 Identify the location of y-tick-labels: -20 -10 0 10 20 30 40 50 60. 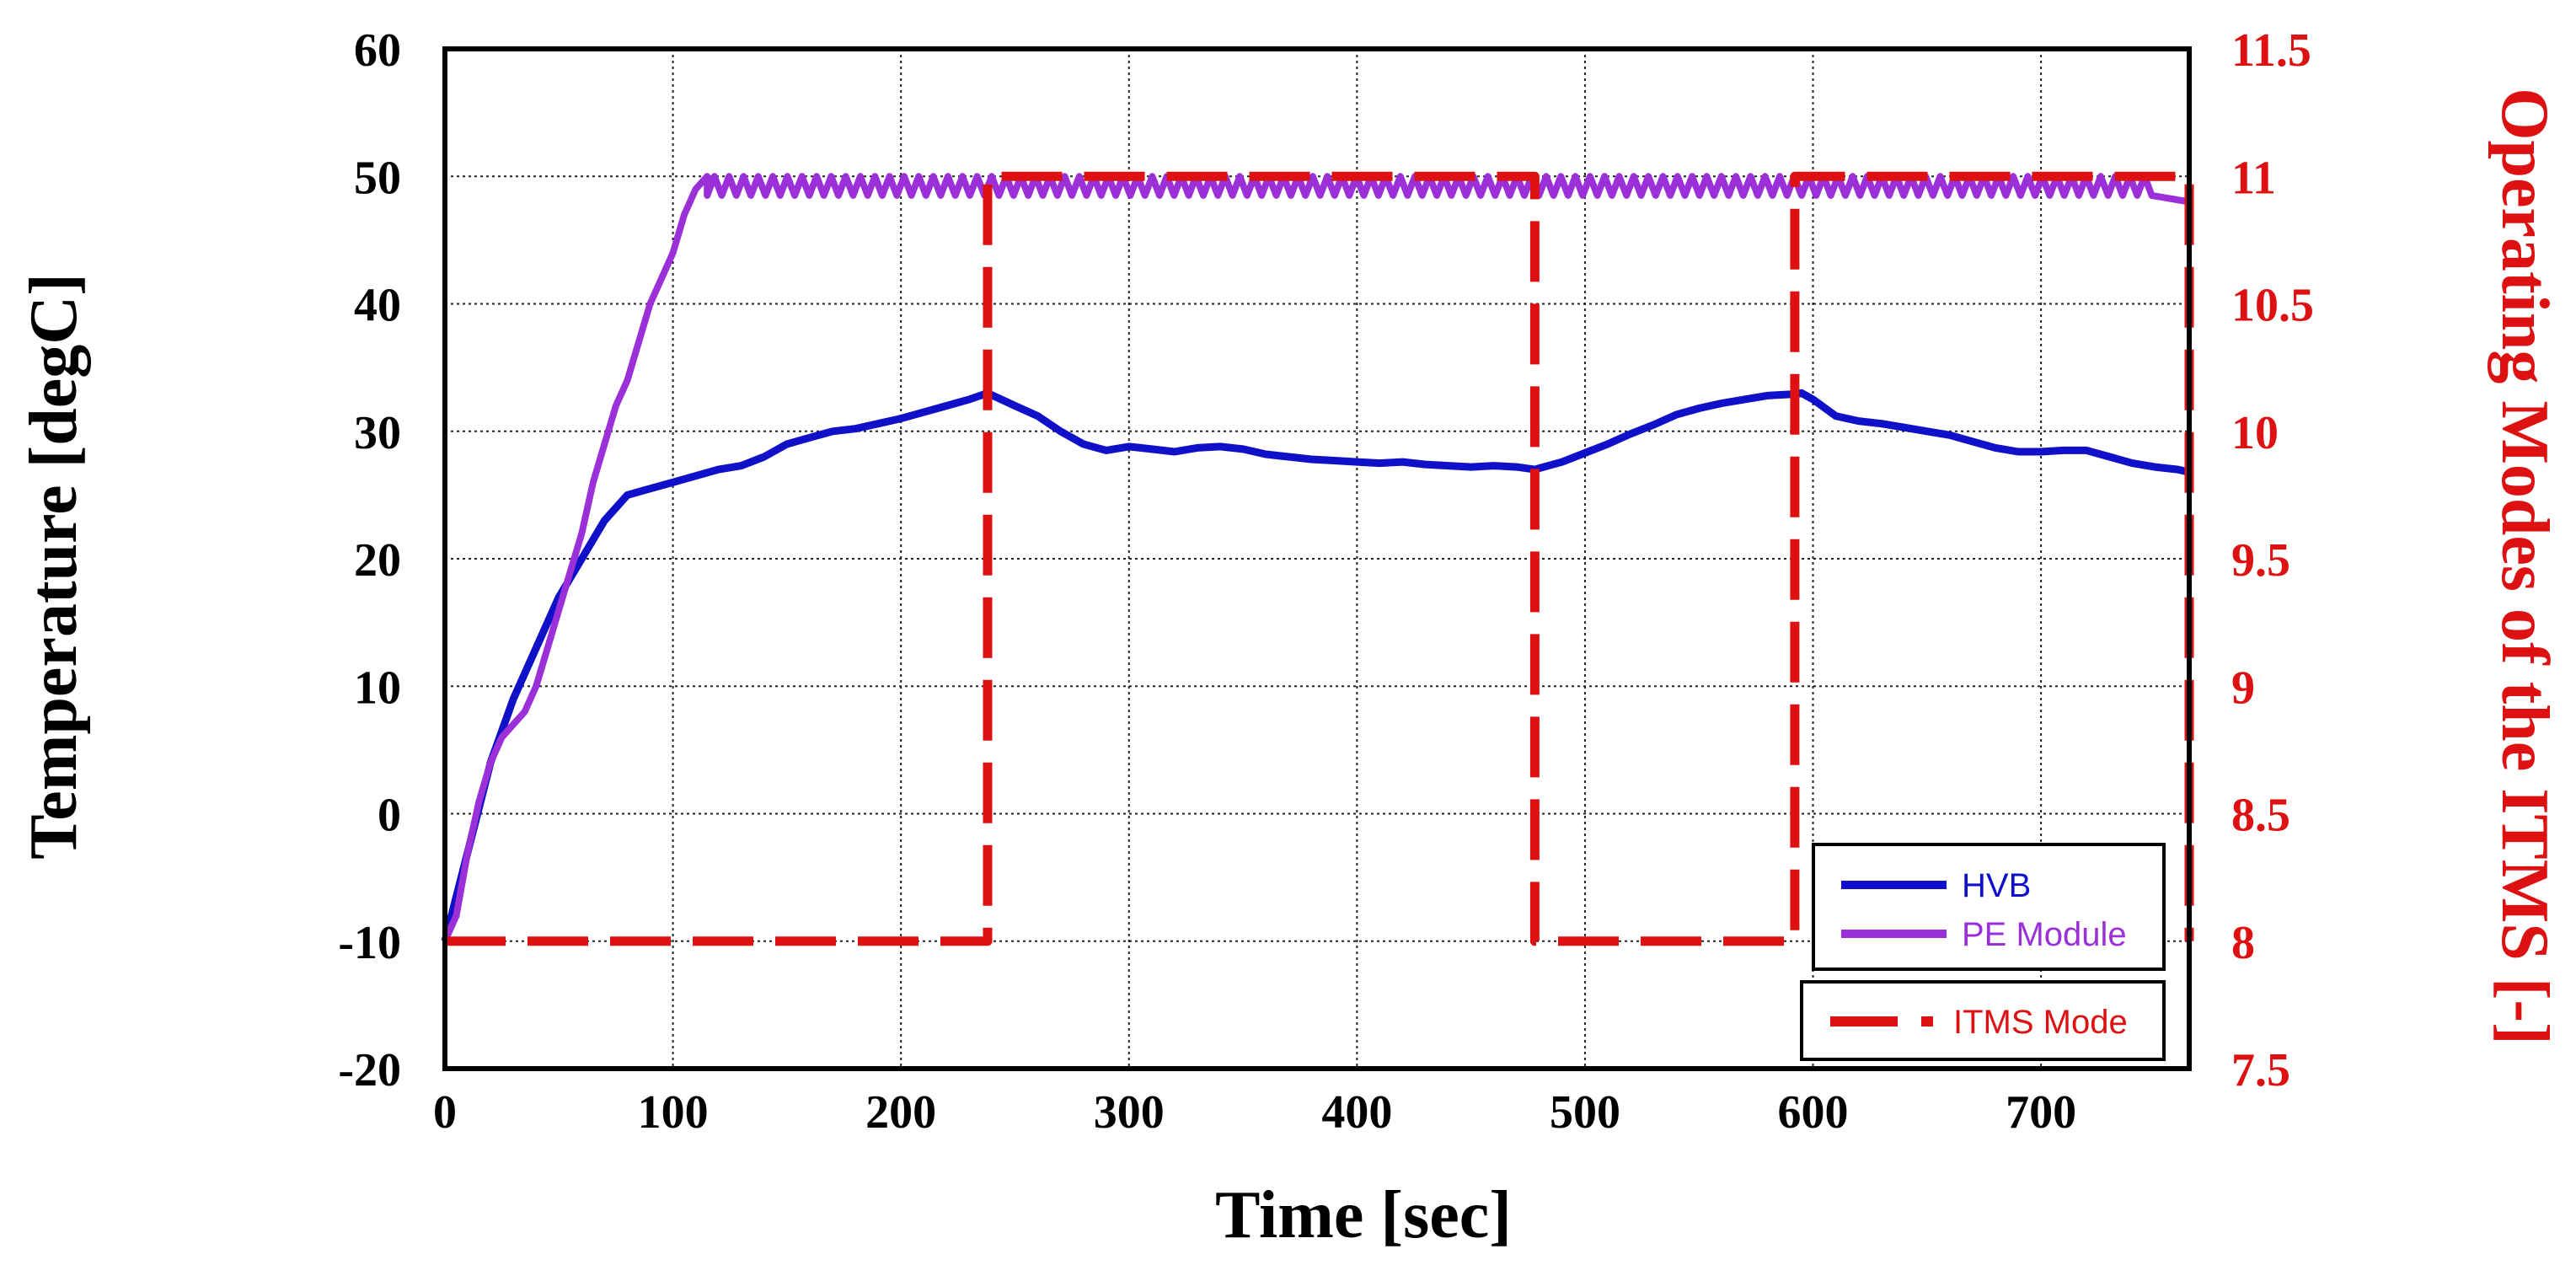
(370, 560).